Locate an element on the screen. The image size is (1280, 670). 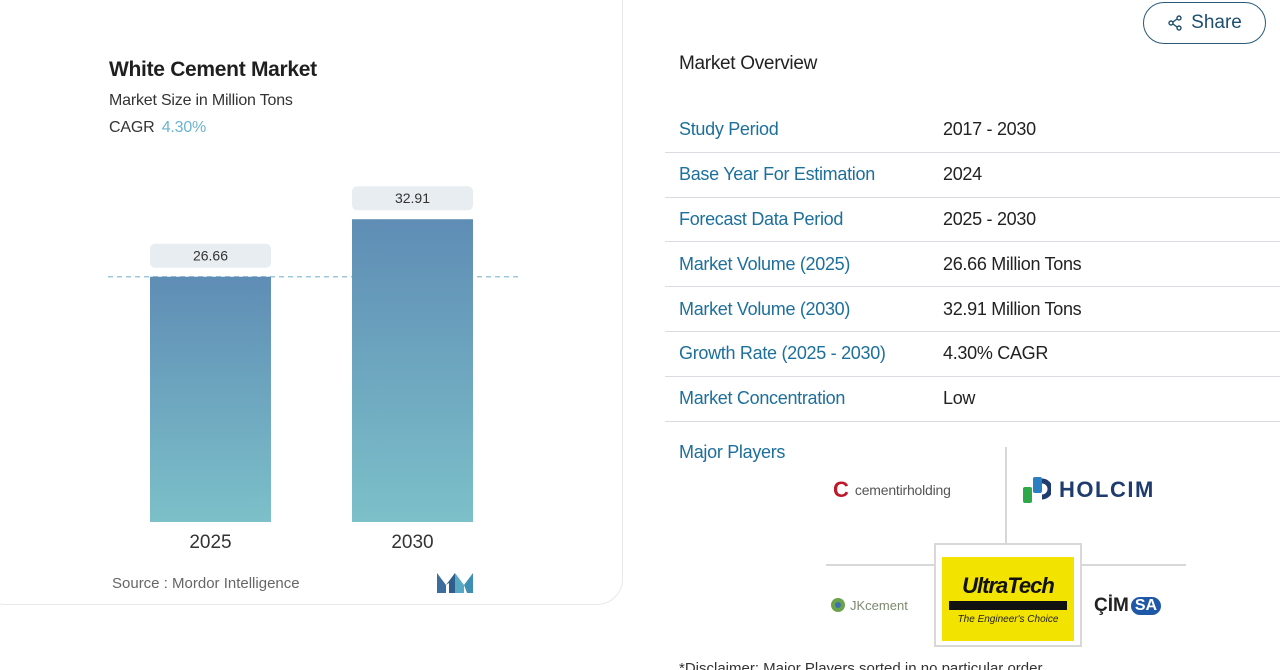
chart-source: Source : Mordor Intelligence is located at coordinates (206, 583).